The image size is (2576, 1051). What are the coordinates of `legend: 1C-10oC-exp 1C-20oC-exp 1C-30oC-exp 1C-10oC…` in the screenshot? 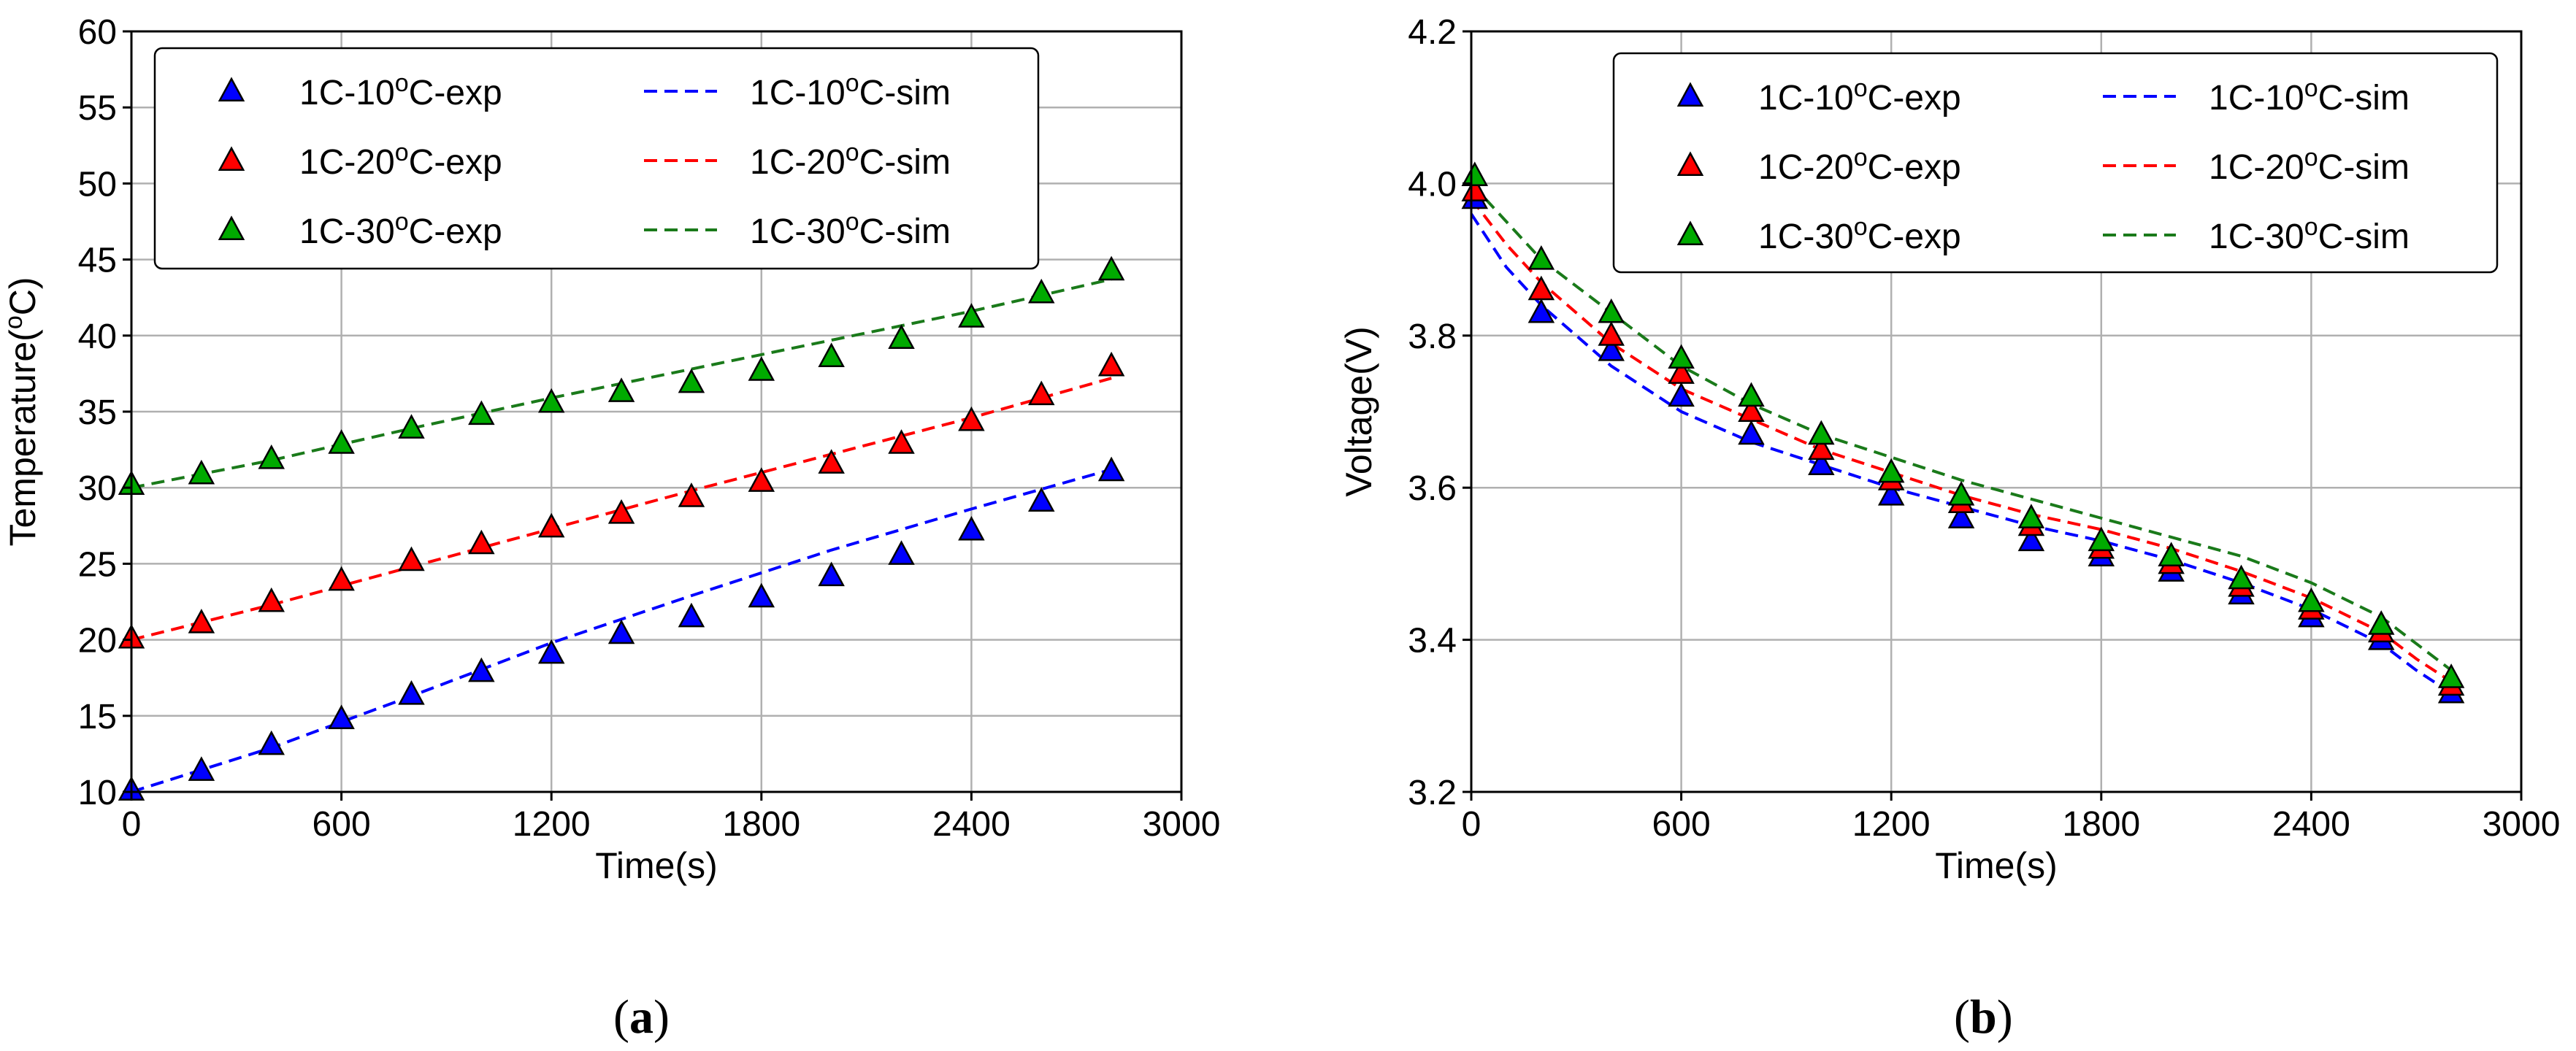 It's located at (596, 158).